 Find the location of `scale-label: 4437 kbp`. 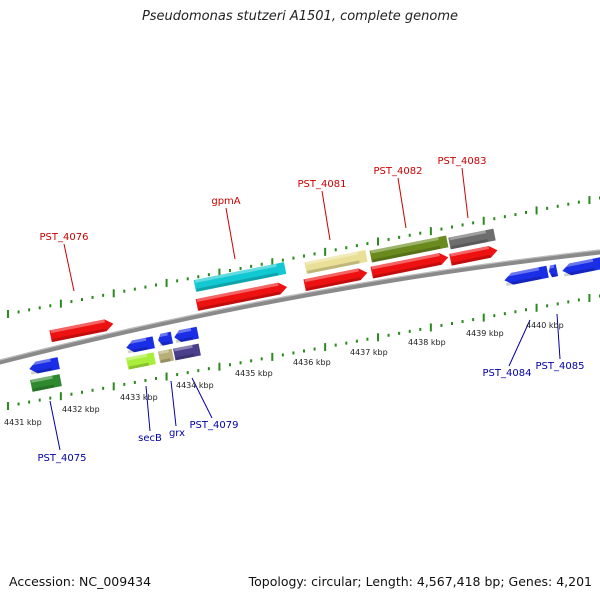

scale-label: 4437 kbp is located at coordinates (369, 352).